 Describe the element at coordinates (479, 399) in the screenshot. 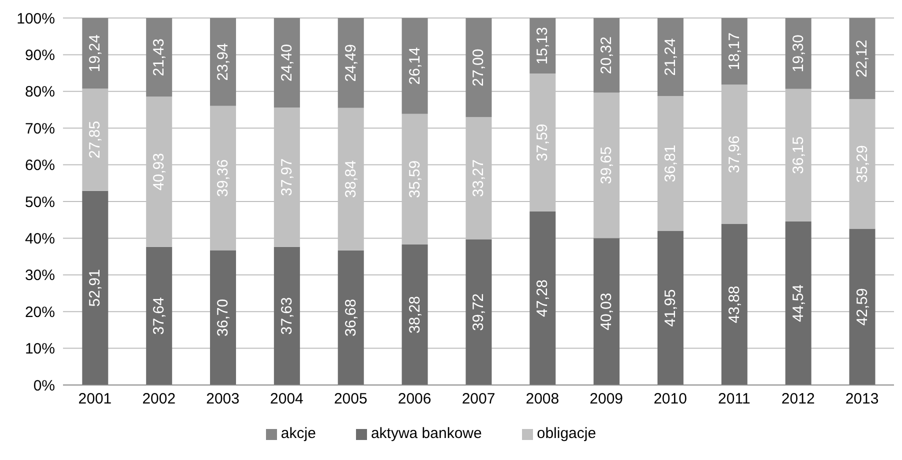

I see `x-tick-label: 2007` at that location.